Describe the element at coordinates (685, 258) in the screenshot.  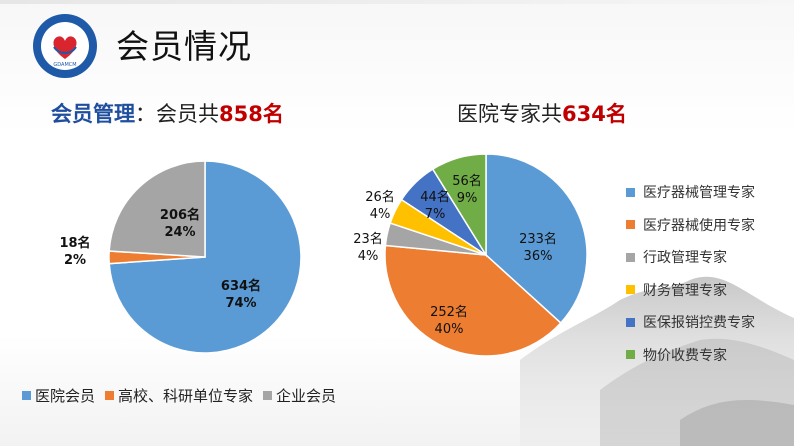
I see `legend-label: 行政管理专家` at that location.